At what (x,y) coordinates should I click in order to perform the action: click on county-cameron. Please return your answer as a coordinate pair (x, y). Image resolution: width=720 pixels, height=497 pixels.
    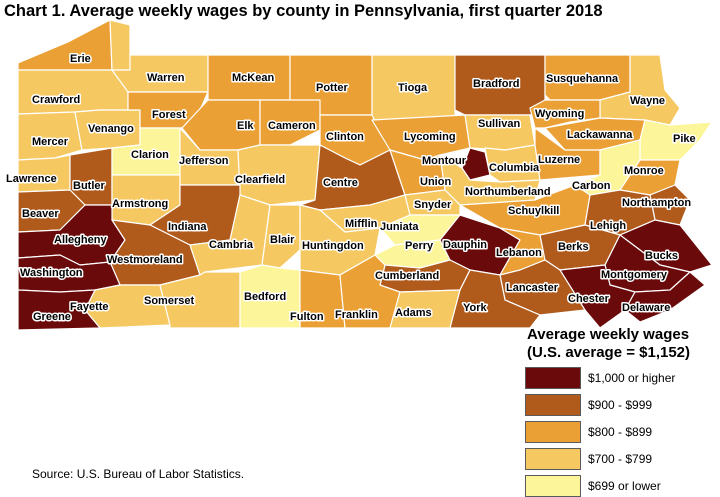
    Looking at the image, I should click on (290, 122).